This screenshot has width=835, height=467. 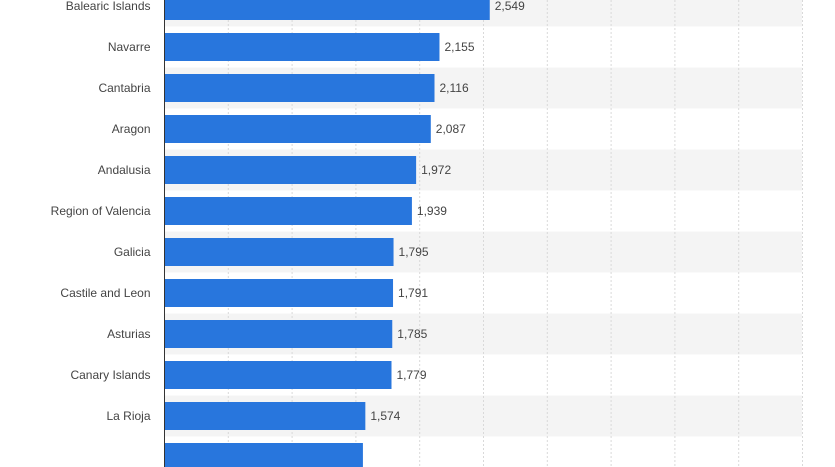 I want to click on category-label: Region of Valencia, so click(x=101, y=211).